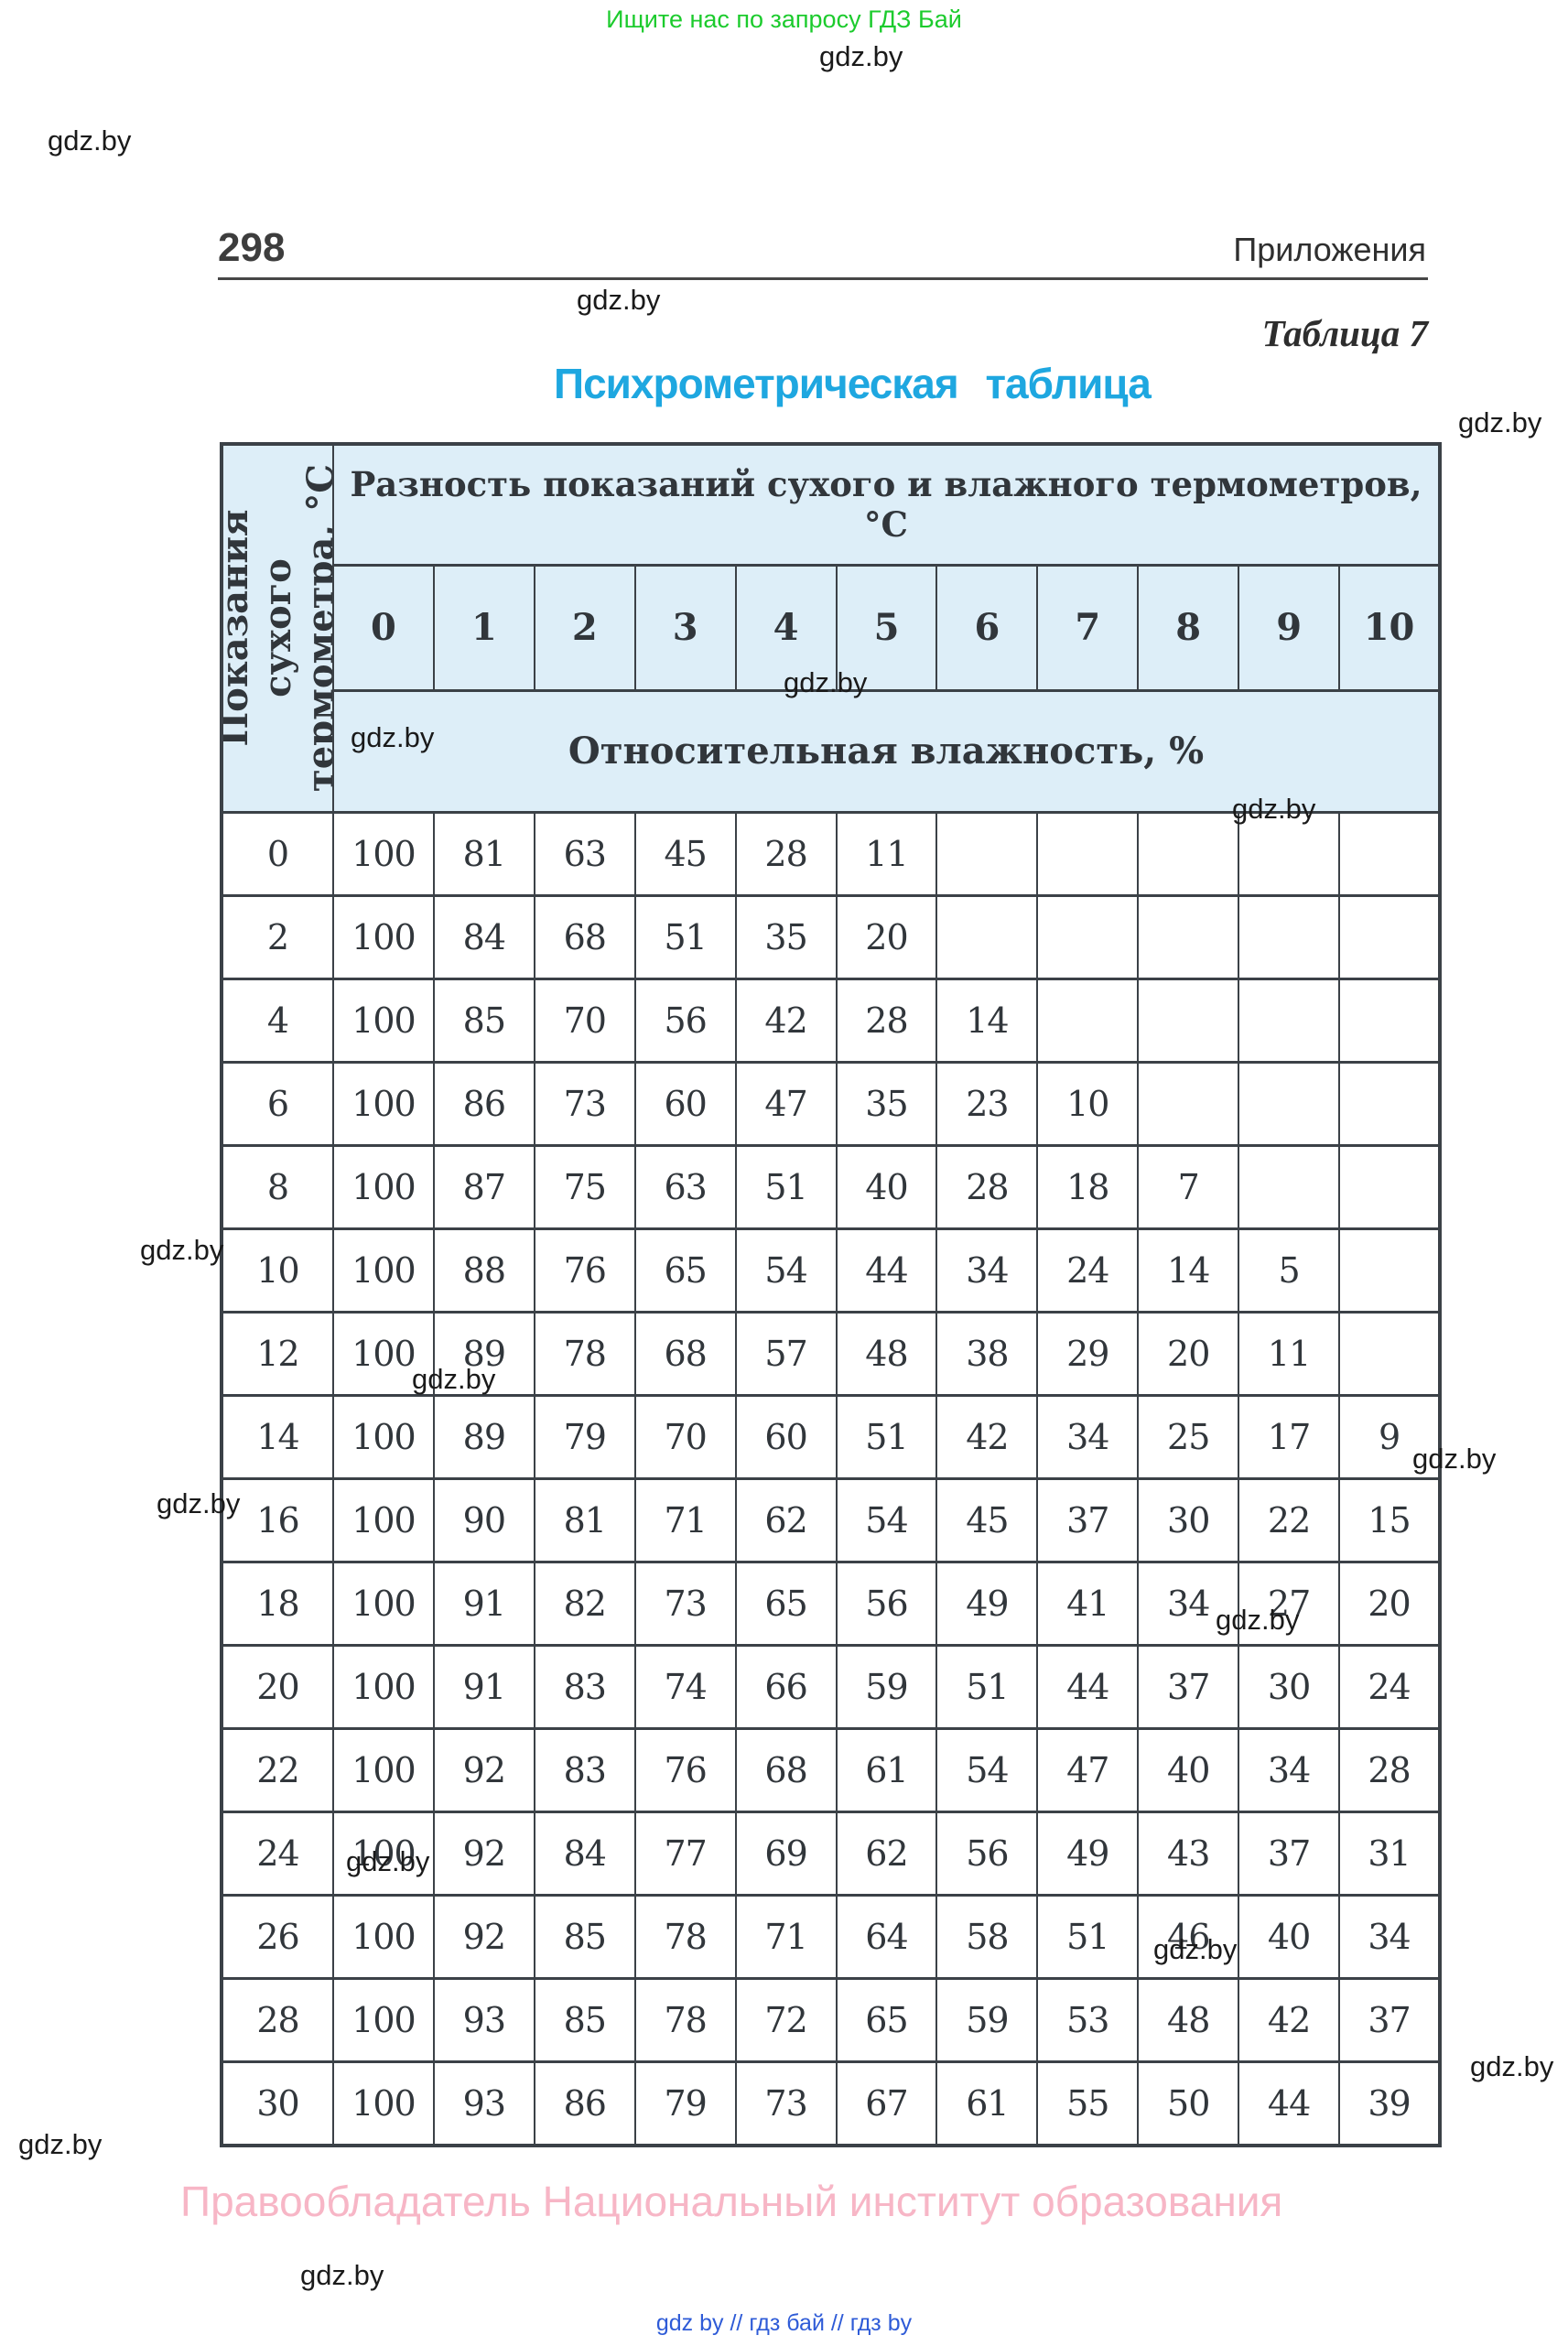 This screenshot has width=1568, height=2346. What do you see at coordinates (1088, 1603) in the screenshot?
I see `humidity-cell: 41` at bounding box center [1088, 1603].